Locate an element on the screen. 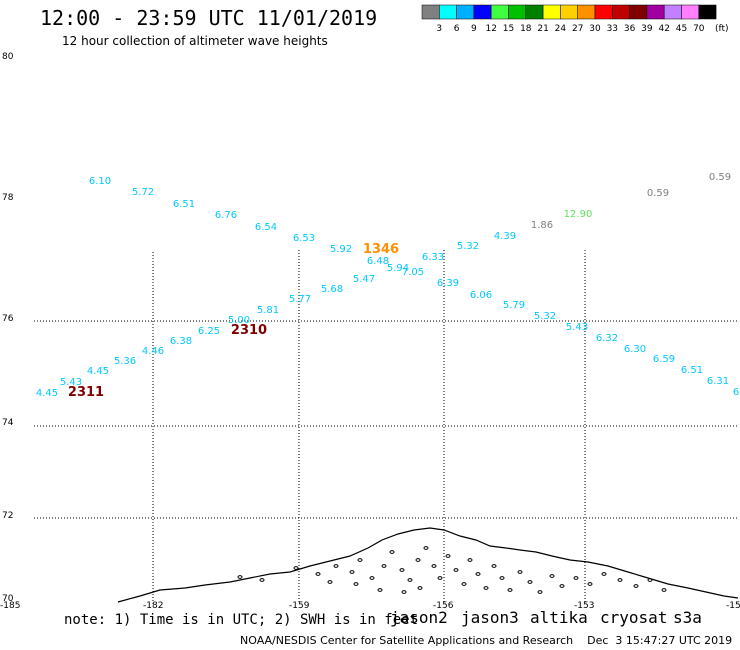 Image resolution: width=740 pixels, height=650 pixels. wave-height-value: 5.00 is located at coordinates (239, 320).